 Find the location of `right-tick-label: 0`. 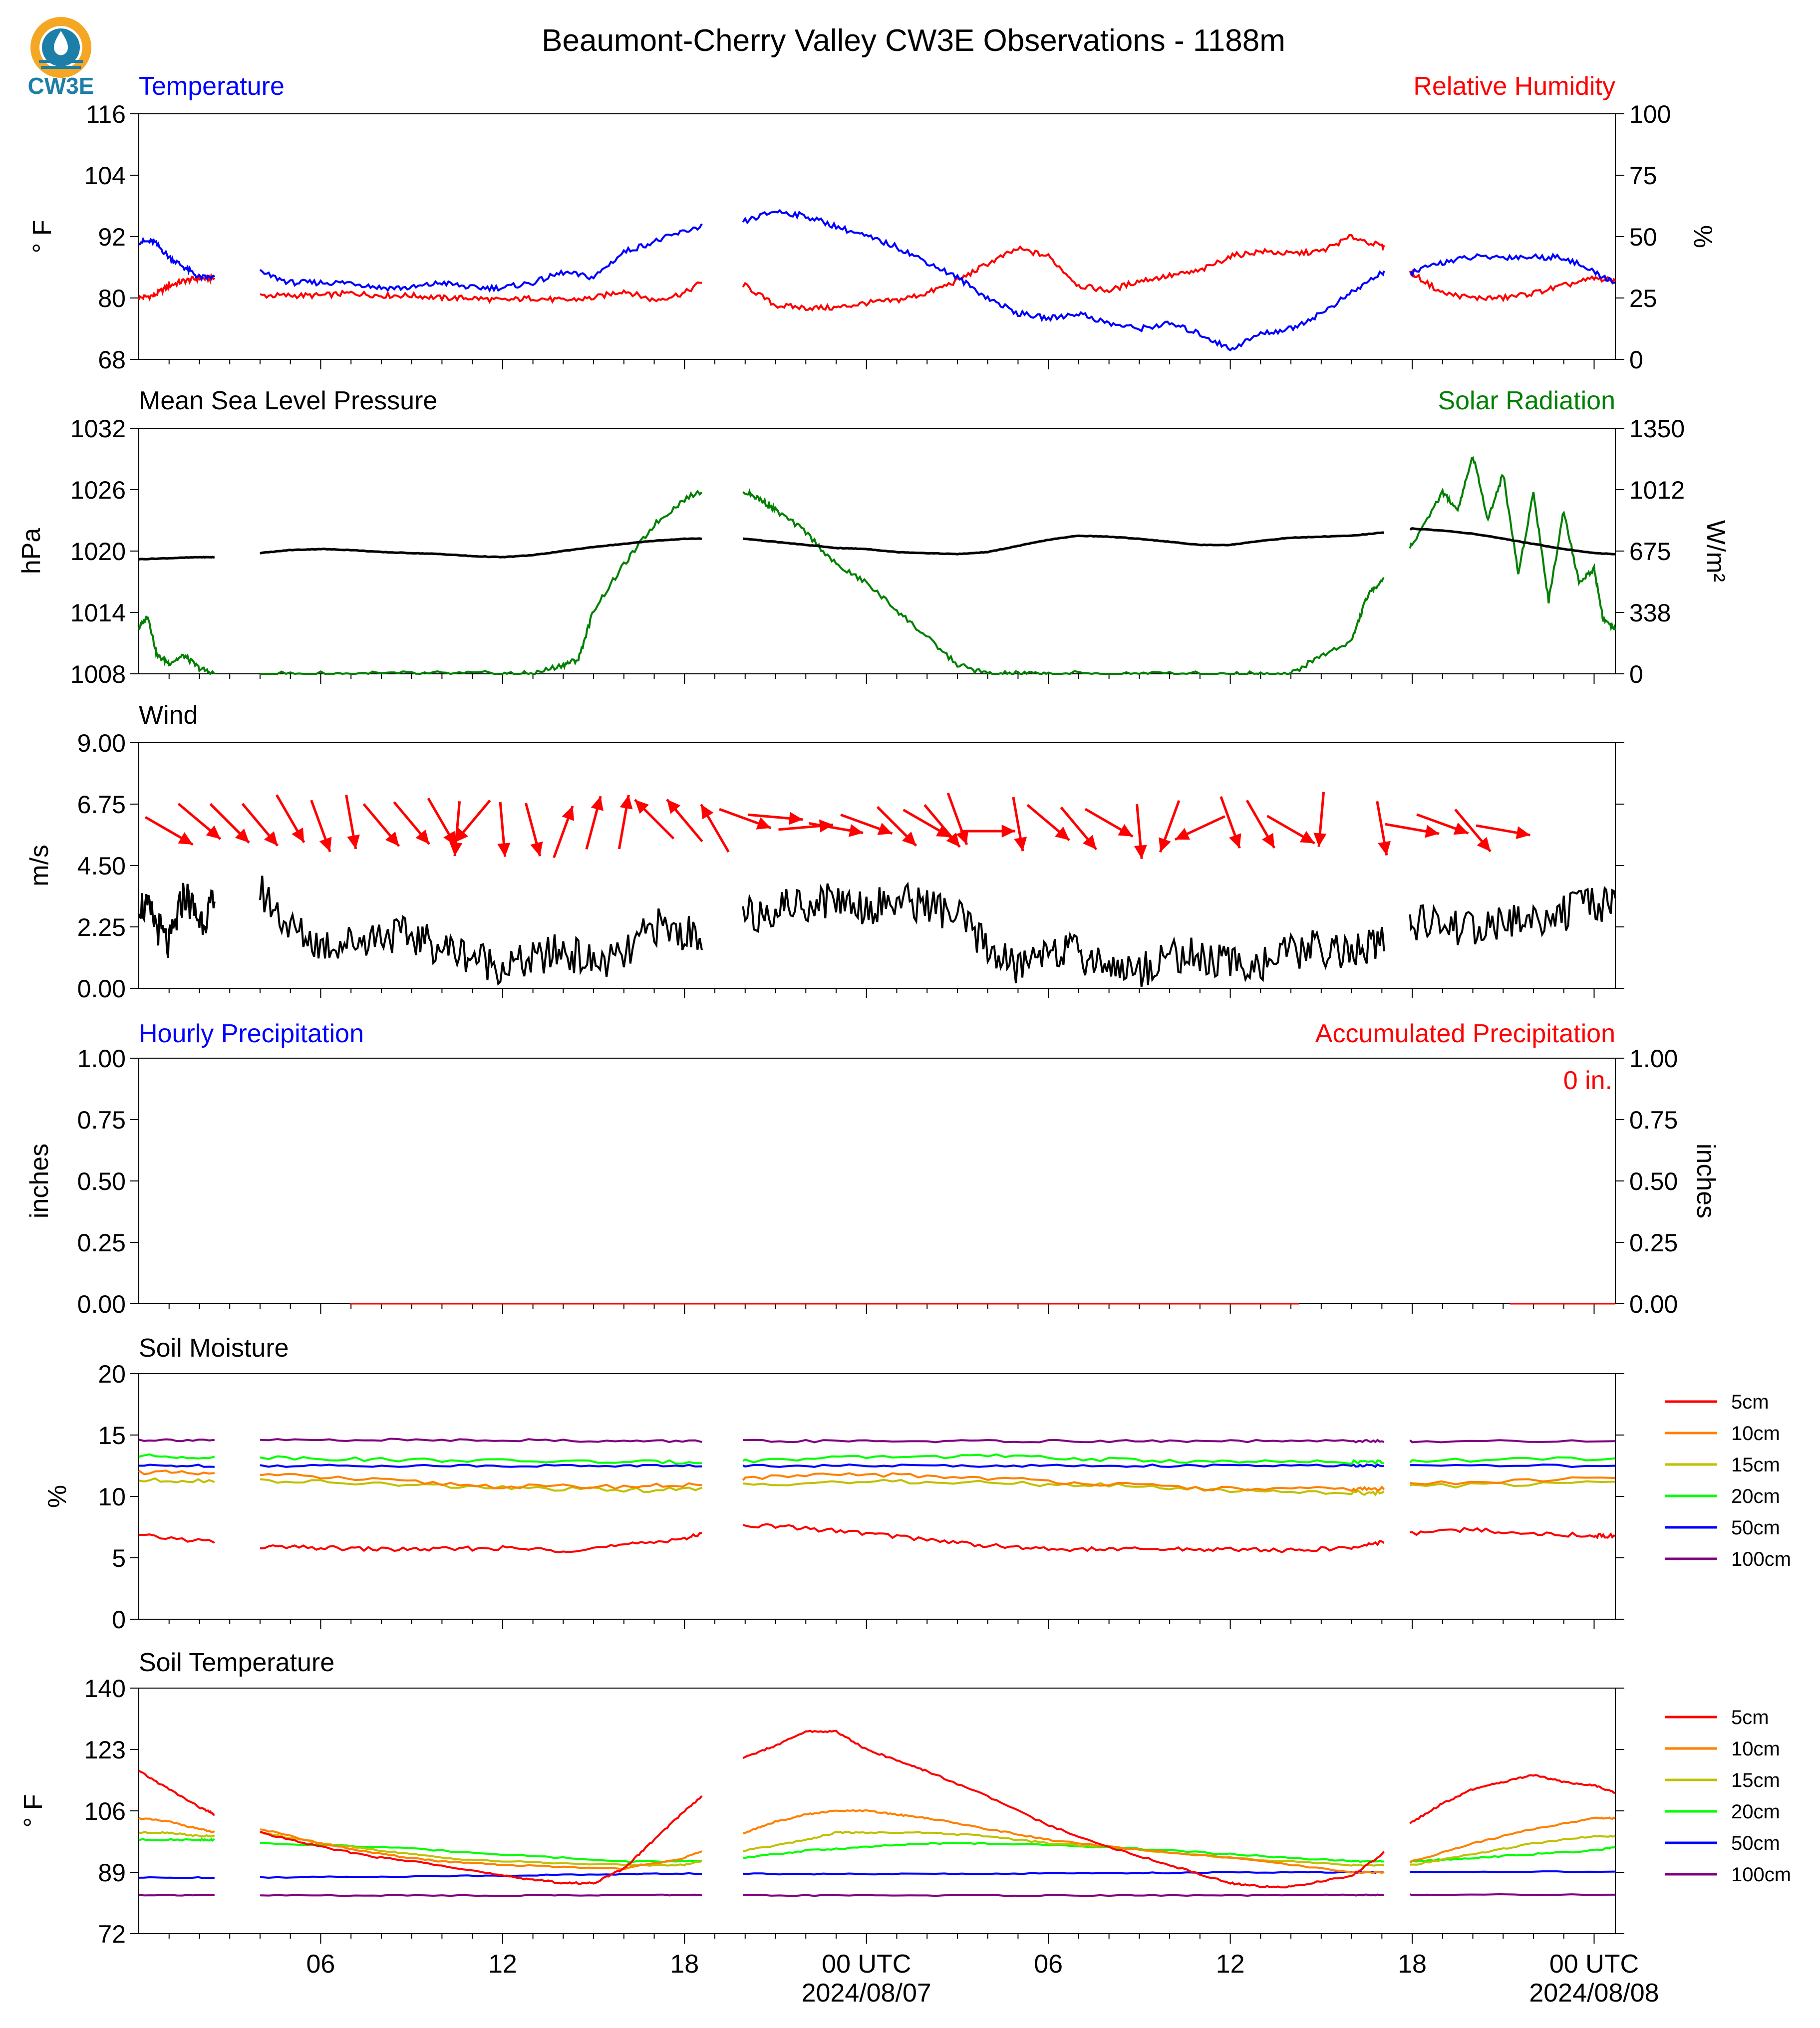

right-tick-label: 0 is located at coordinates (1636, 360).